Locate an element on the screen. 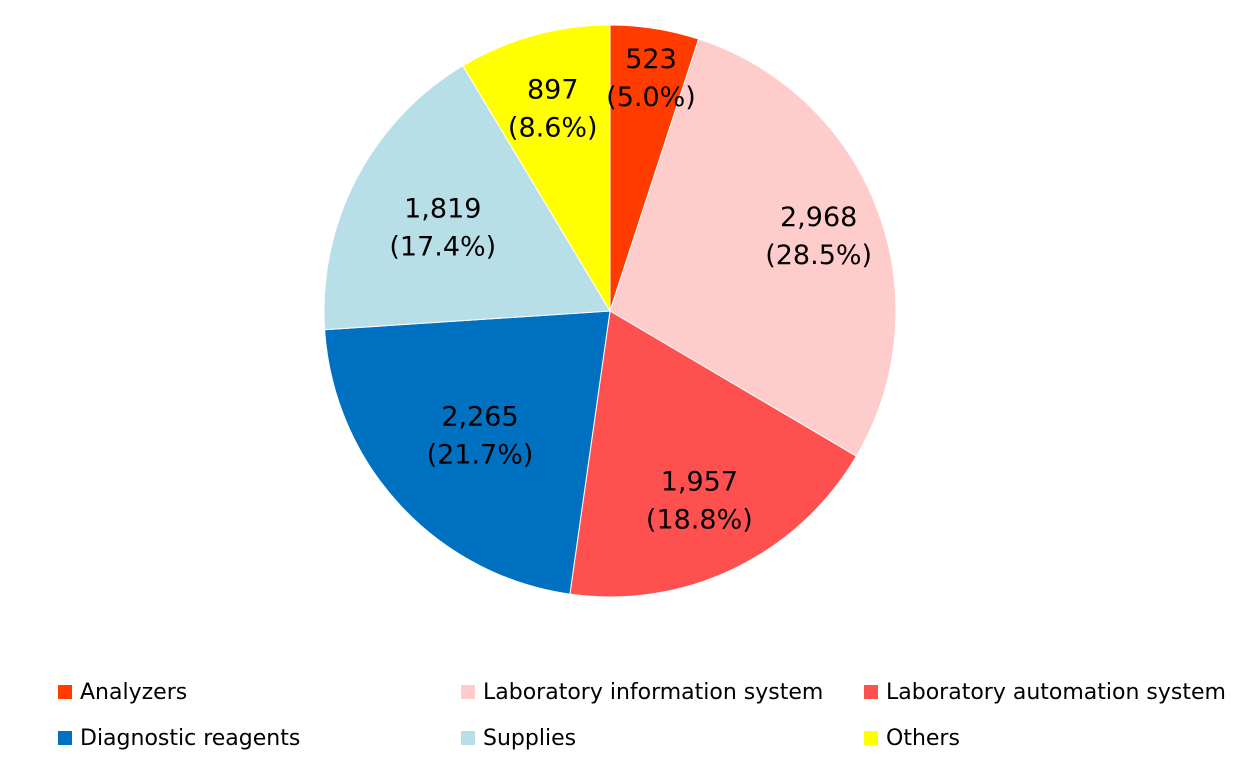 This screenshot has height=761, width=1247. slice-value-label: 897 is located at coordinates (553, 89).